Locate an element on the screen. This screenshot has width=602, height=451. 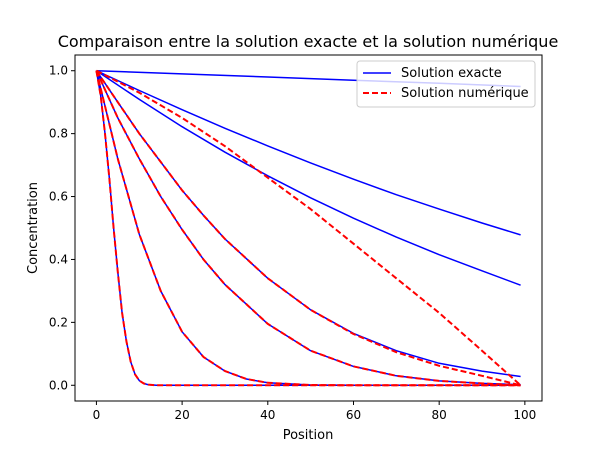
legend-box is located at coordinates (446, 84).